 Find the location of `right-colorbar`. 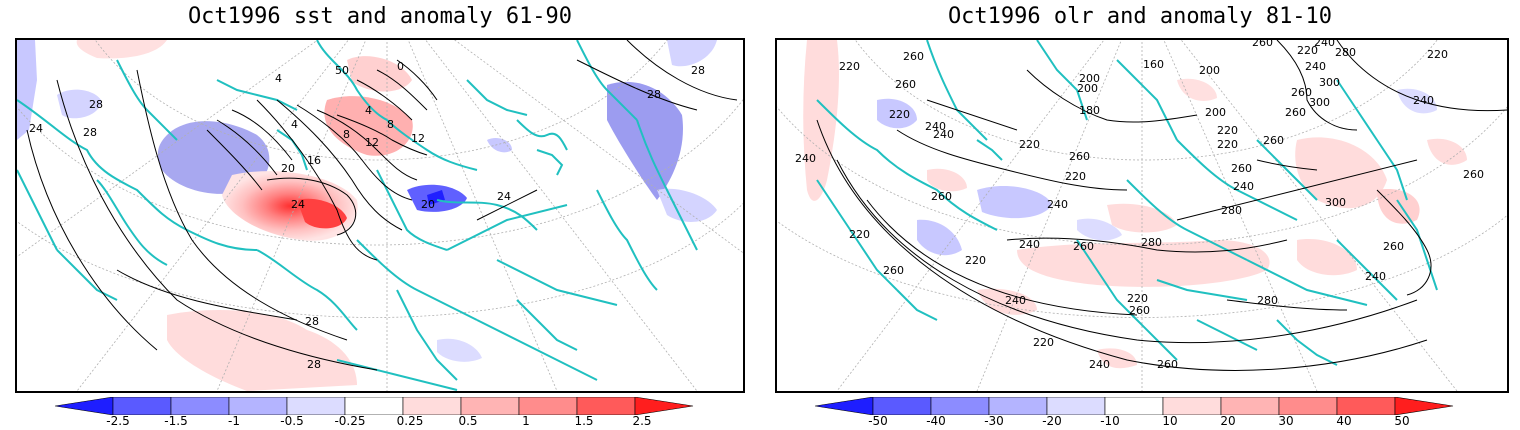

right-colorbar is located at coordinates (1134, 406).